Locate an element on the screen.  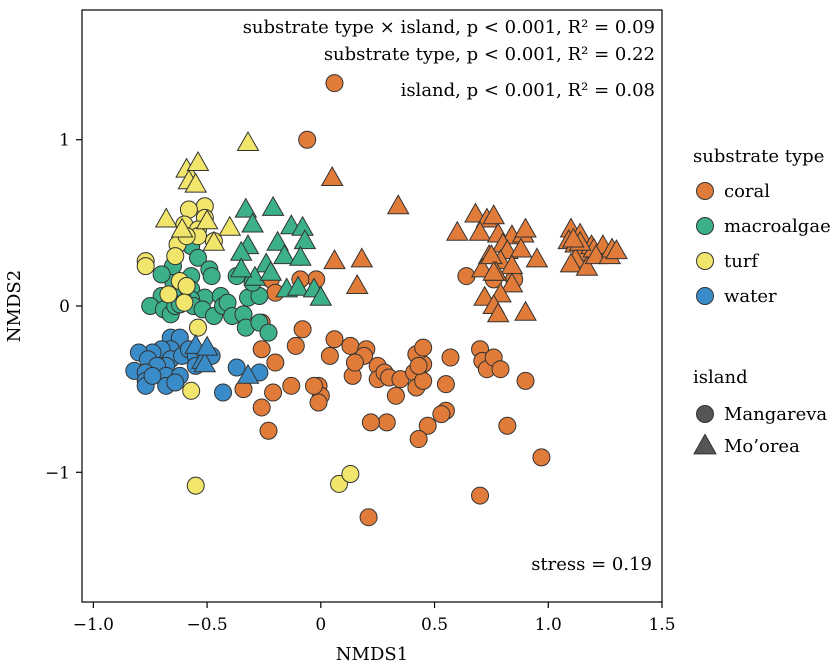
annotation-substrate: substrate type, p < 0.001, R² = 0.22 is located at coordinates (489, 54).